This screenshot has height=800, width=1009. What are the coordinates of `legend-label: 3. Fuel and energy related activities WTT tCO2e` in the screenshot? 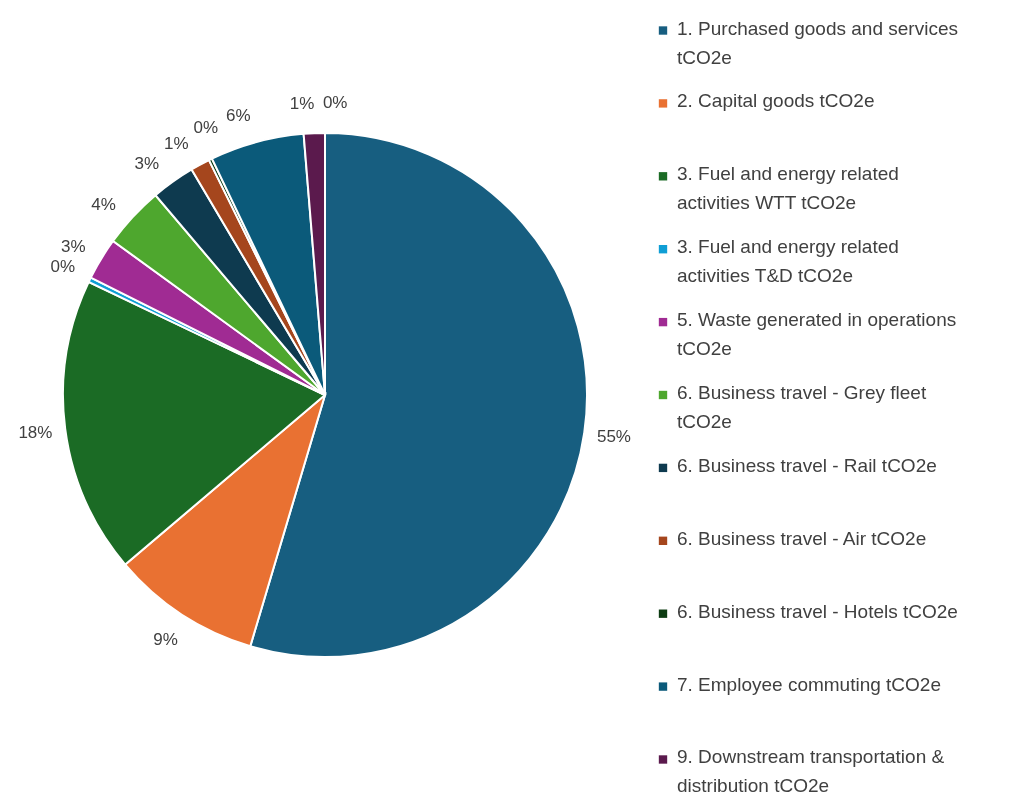 It's located at (788, 188).